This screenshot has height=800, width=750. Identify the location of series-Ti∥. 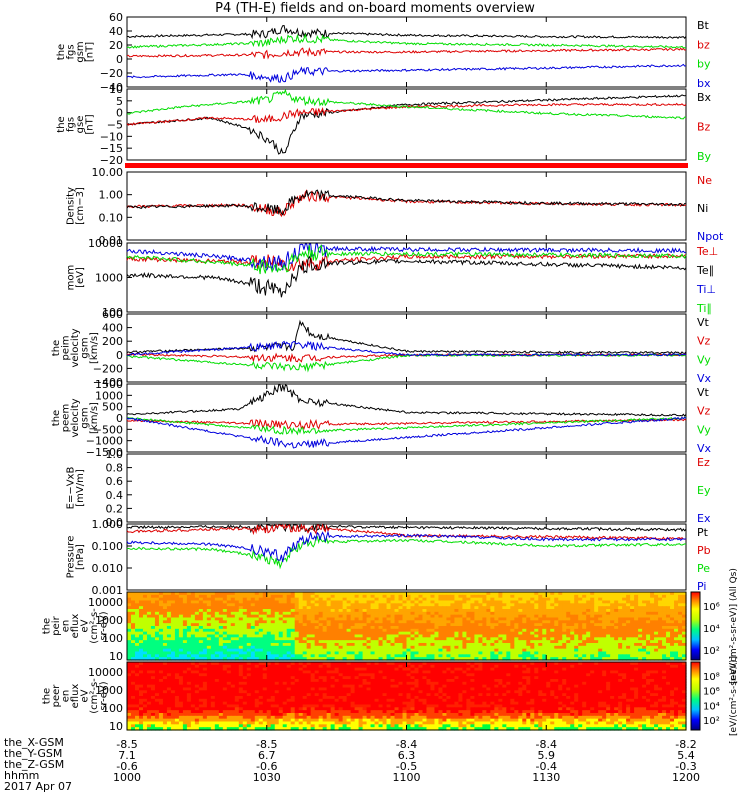
(406, 259).